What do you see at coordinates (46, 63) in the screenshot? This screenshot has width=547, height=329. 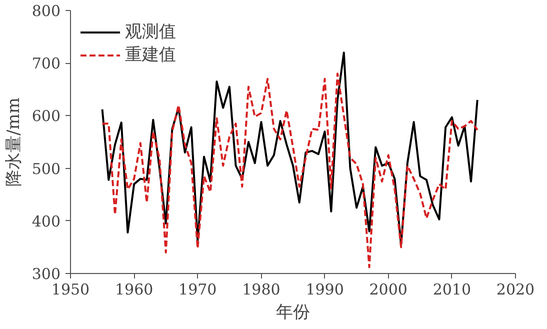 I see `y-tick-label: 700` at bounding box center [46, 63].